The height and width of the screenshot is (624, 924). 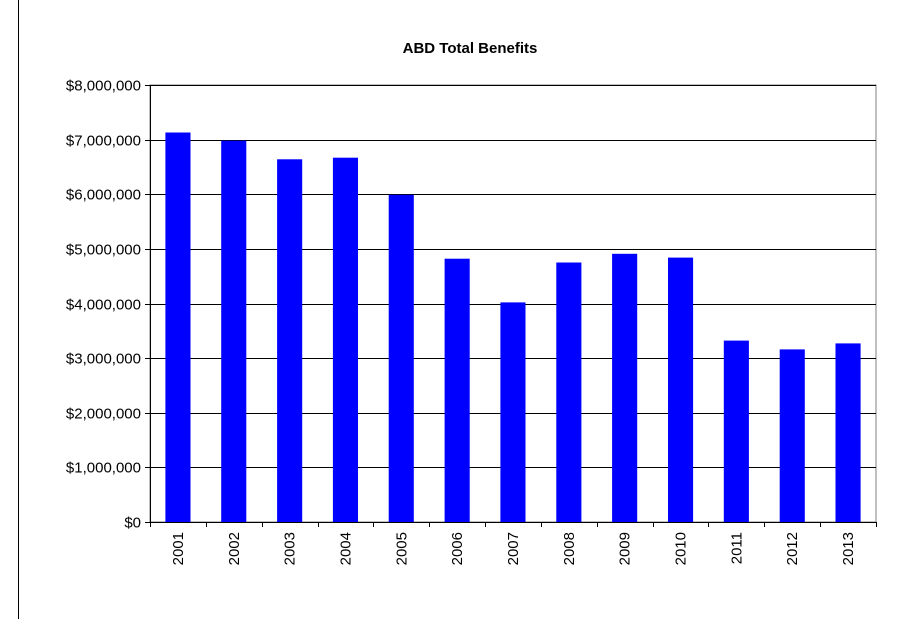 What do you see at coordinates (103, 414) in the screenshot?
I see `y-tick-label: $2,000,000` at bounding box center [103, 414].